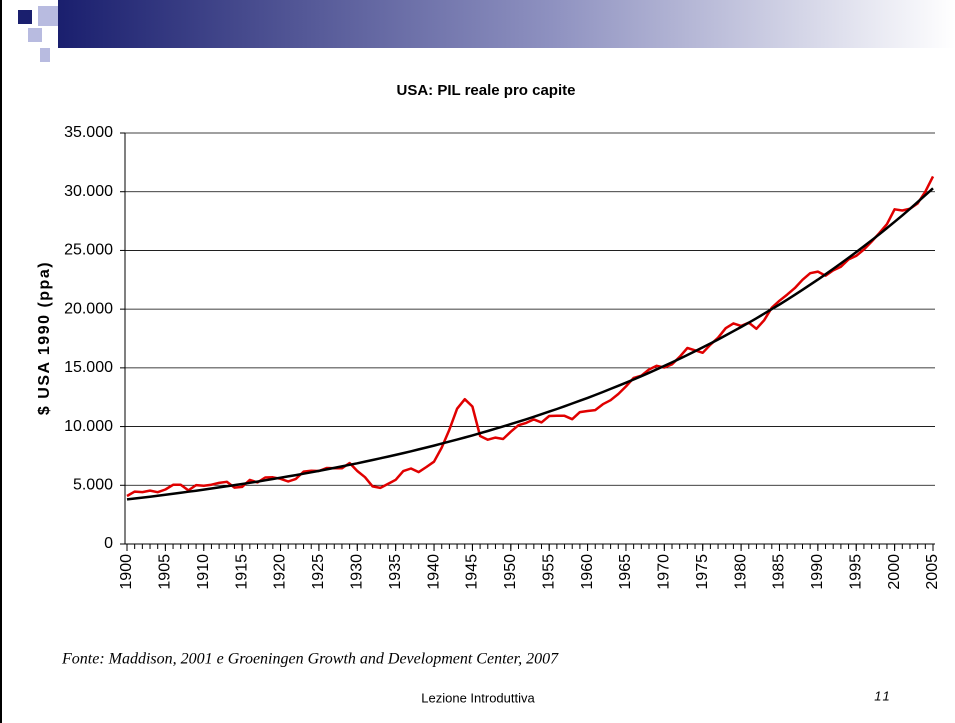 This screenshot has height=723, width=955. I want to click on x-tick-label: 2005, so click(932, 572).